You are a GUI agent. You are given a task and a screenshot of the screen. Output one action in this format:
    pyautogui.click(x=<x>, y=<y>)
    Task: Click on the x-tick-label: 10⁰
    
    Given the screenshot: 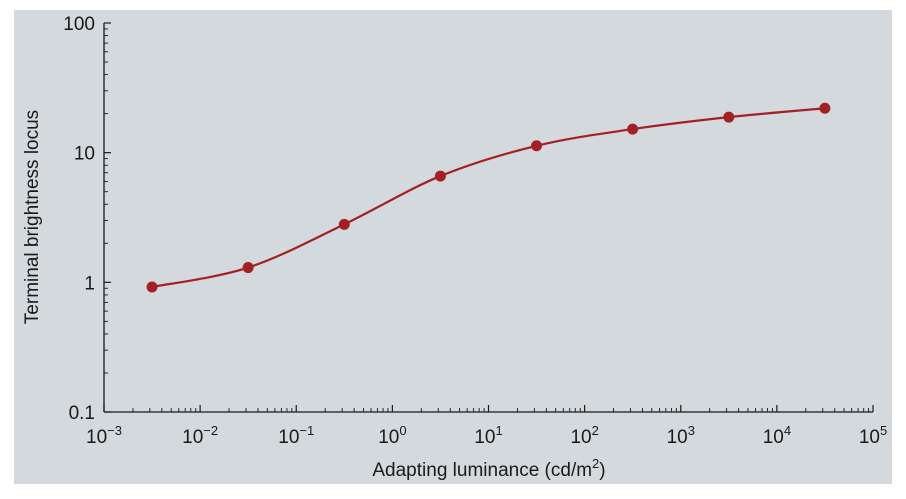 What is the action you would take?
    pyautogui.click(x=392, y=435)
    